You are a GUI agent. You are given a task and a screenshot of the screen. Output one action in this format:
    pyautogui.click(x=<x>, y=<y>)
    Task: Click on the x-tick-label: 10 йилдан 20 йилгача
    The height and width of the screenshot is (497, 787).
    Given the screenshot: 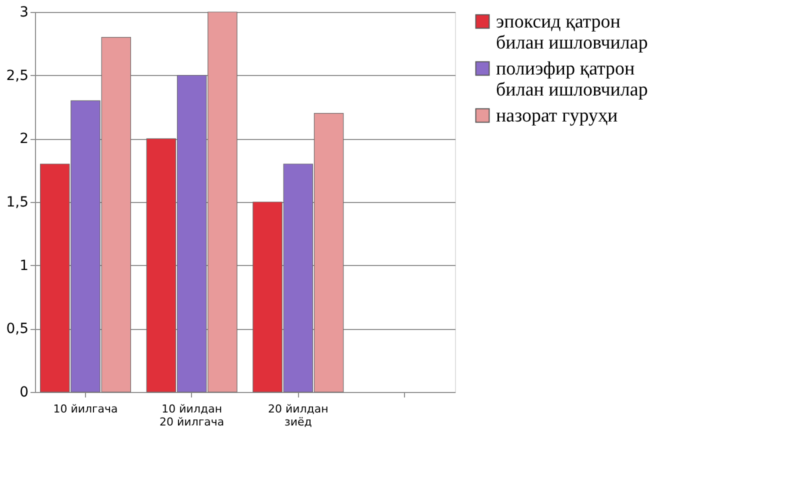 What is the action you would take?
    pyautogui.click(x=192, y=415)
    